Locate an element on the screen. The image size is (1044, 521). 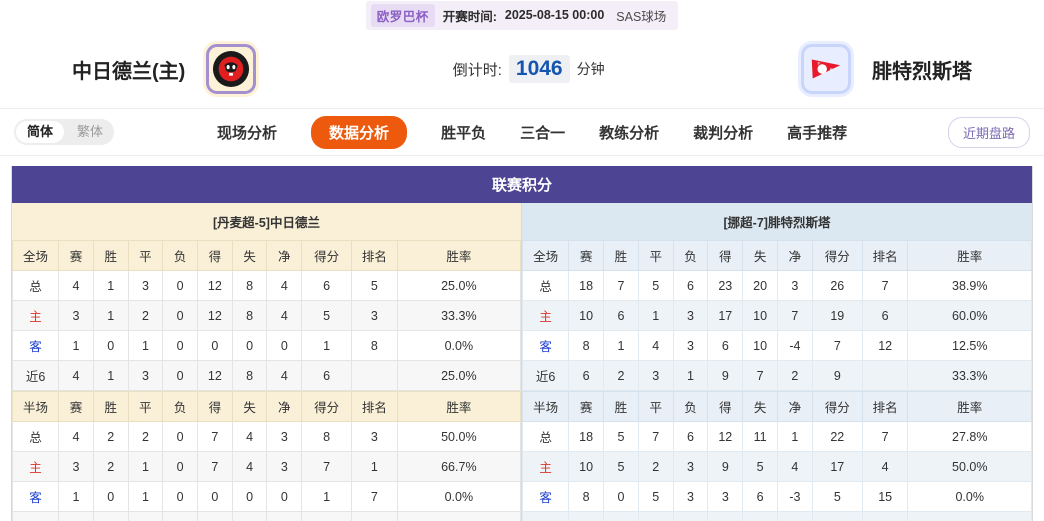
cell-goals-for: 7 is located at coordinates (215, 436).